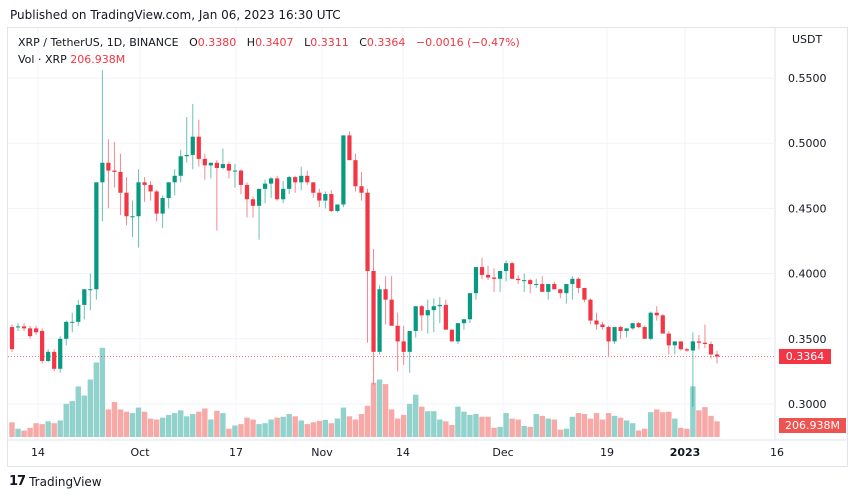  Describe the element at coordinates (217, 42) in the screenshot. I see `open-value: 0.3380` at that location.